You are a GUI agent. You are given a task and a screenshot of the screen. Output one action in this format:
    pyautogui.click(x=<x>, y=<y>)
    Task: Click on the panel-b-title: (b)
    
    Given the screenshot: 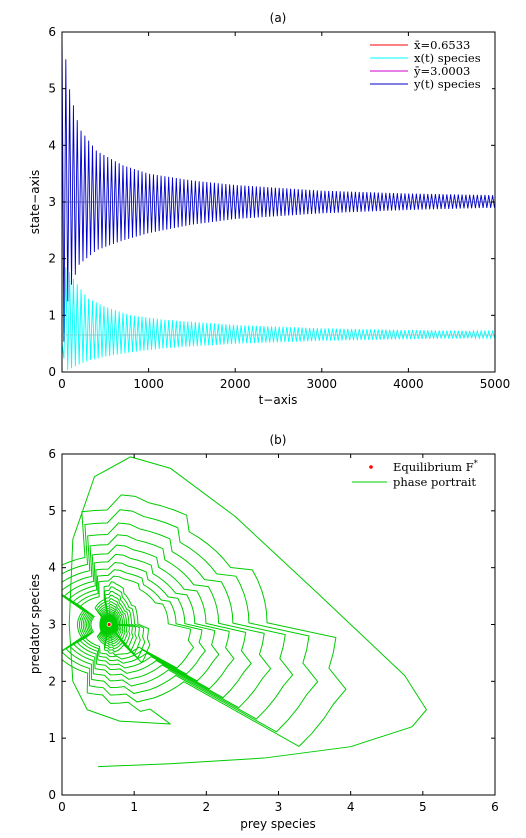 What is the action you would take?
    pyautogui.click(x=278, y=440)
    